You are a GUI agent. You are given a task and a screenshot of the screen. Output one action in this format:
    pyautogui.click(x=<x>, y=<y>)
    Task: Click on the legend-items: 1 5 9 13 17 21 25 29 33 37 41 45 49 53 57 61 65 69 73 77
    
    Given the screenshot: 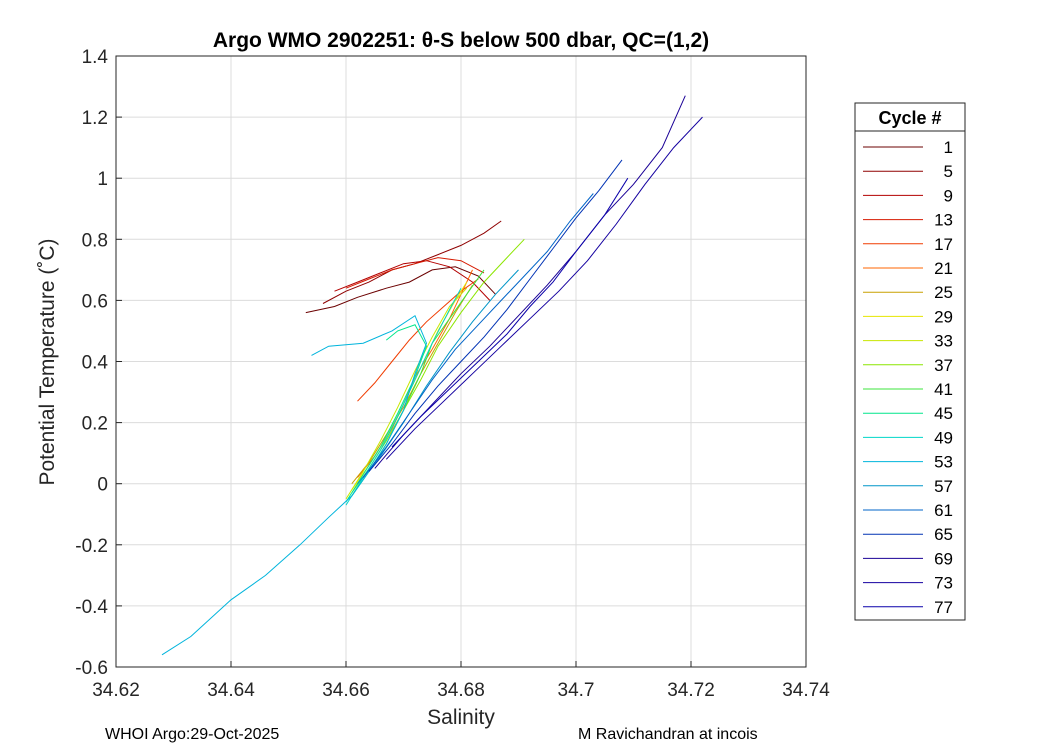 What is the action you would take?
    pyautogui.click(x=908, y=377)
    